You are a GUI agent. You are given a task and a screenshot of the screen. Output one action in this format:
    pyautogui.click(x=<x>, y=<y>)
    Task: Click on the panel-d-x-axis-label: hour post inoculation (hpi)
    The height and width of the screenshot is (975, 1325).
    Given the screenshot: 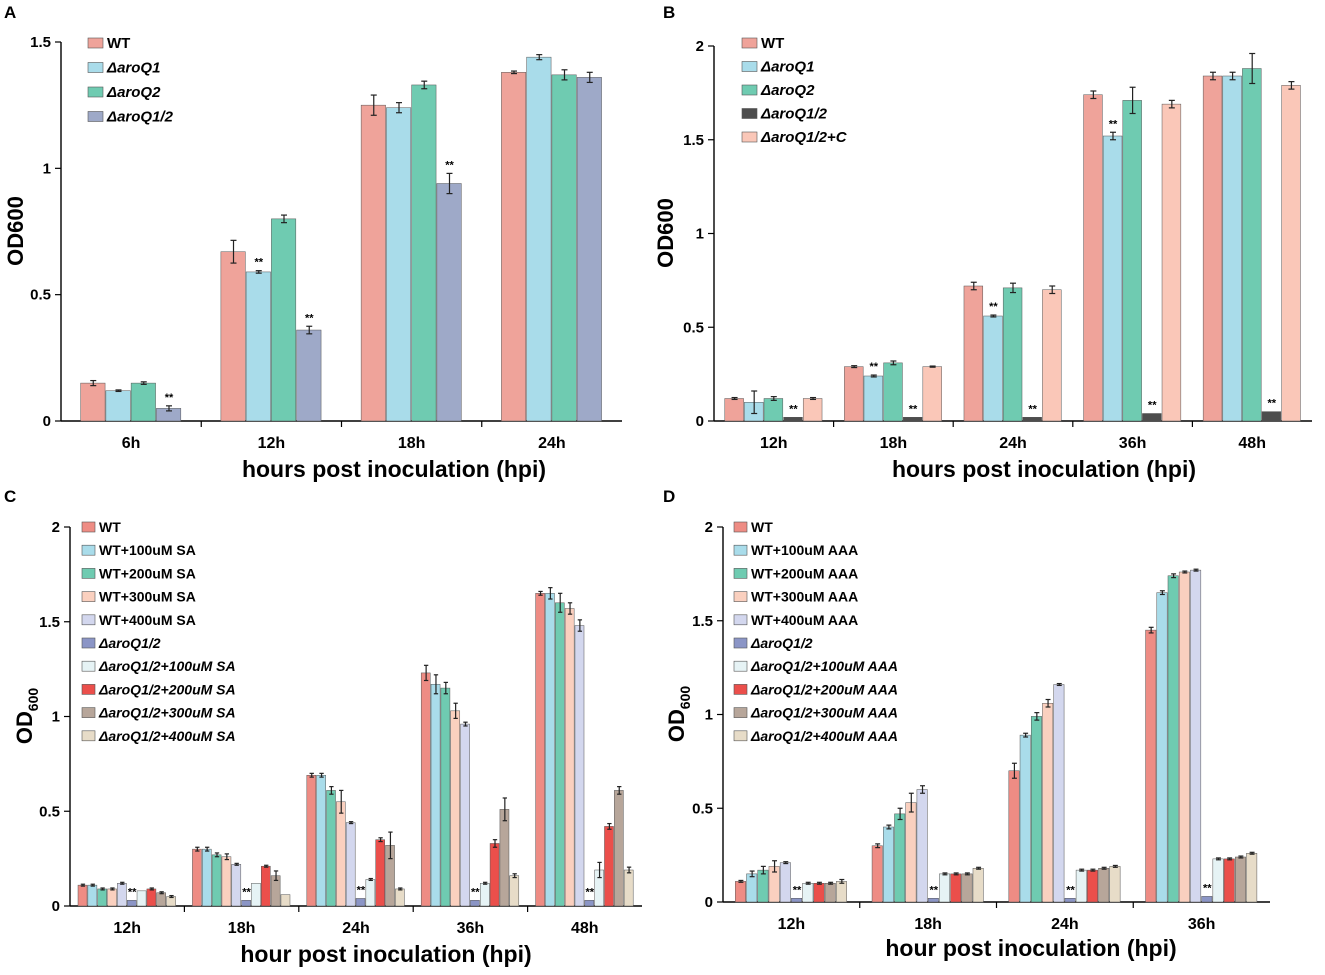 What is the action you would take?
    pyautogui.click(x=1030, y=948)
    